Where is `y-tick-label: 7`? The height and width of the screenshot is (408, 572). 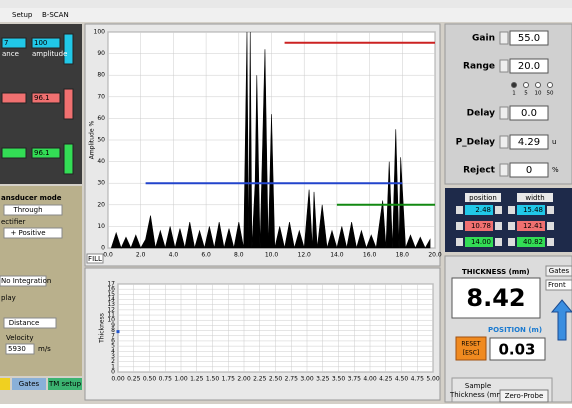 y-tick-label: 7 is located at coordinates (113, 335).